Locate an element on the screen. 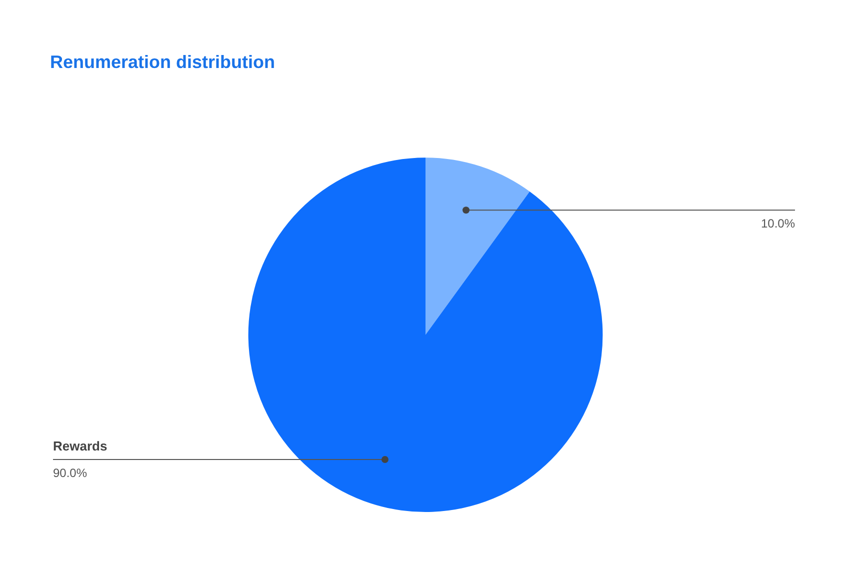 Image resolution: width=851 pixels, height=579 pixels. slice-label: Rewards is located at coordinates (80, 446).